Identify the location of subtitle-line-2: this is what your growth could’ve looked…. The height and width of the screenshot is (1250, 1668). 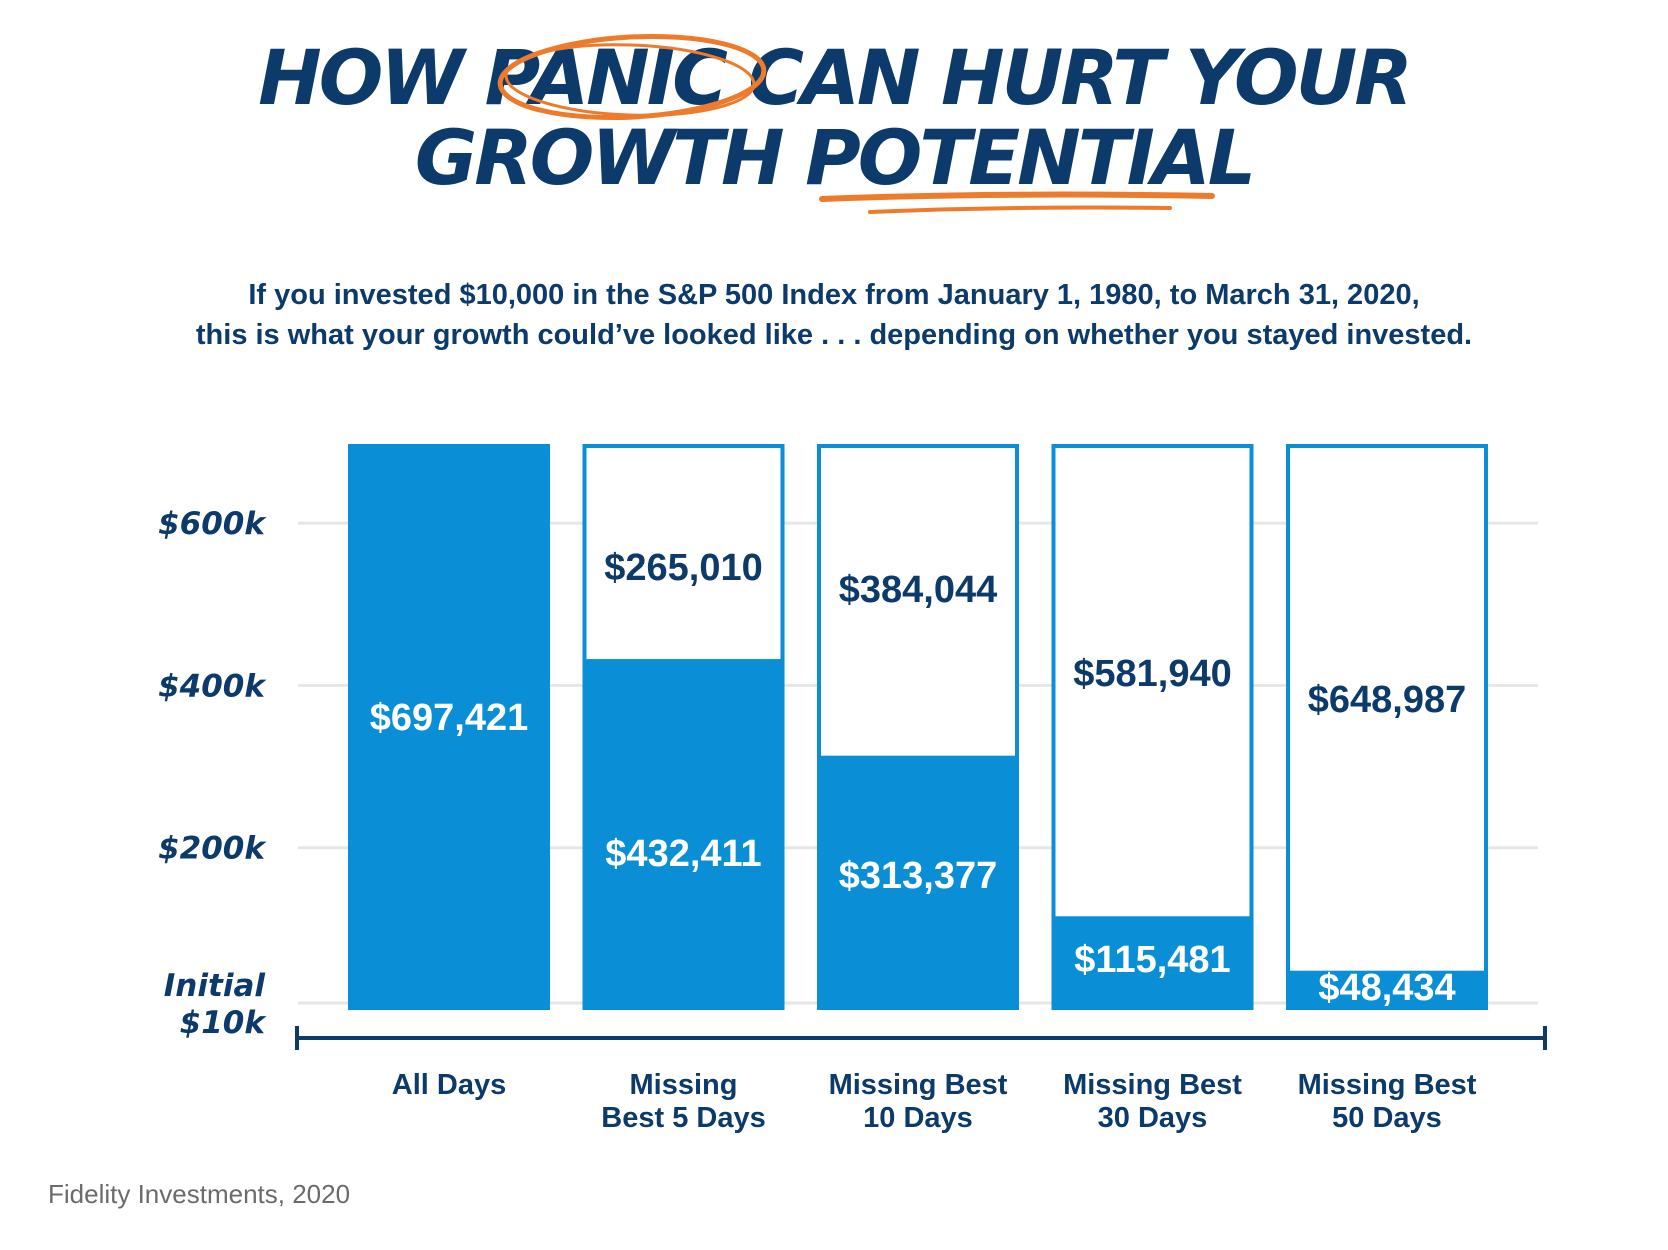
(834, 335).